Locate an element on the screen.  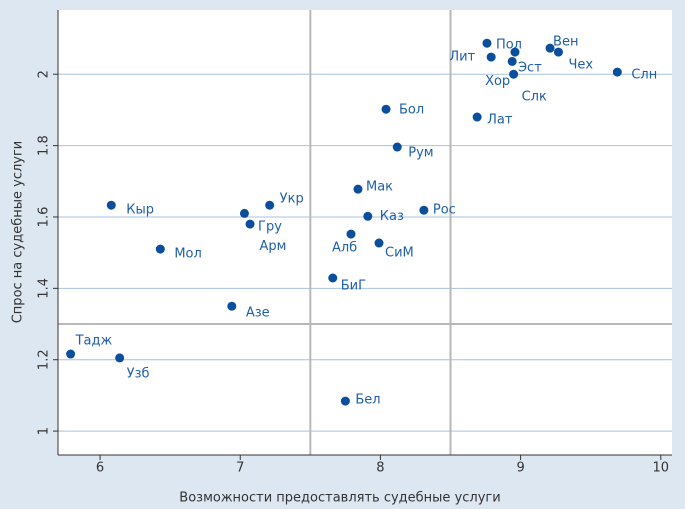
y-tick-label: 1 is located at coordinates (44, 431).